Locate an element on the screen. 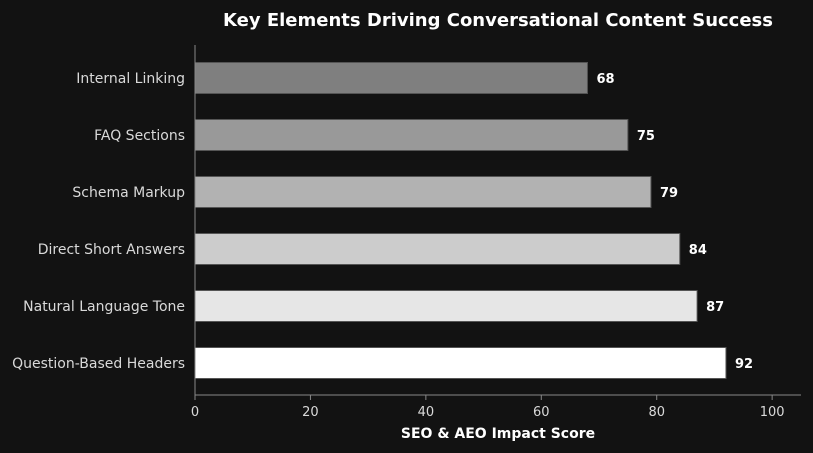 The width and height of the screenshot is (813, 453). x-tick-label: 80 is located at coordinates (656, 412).